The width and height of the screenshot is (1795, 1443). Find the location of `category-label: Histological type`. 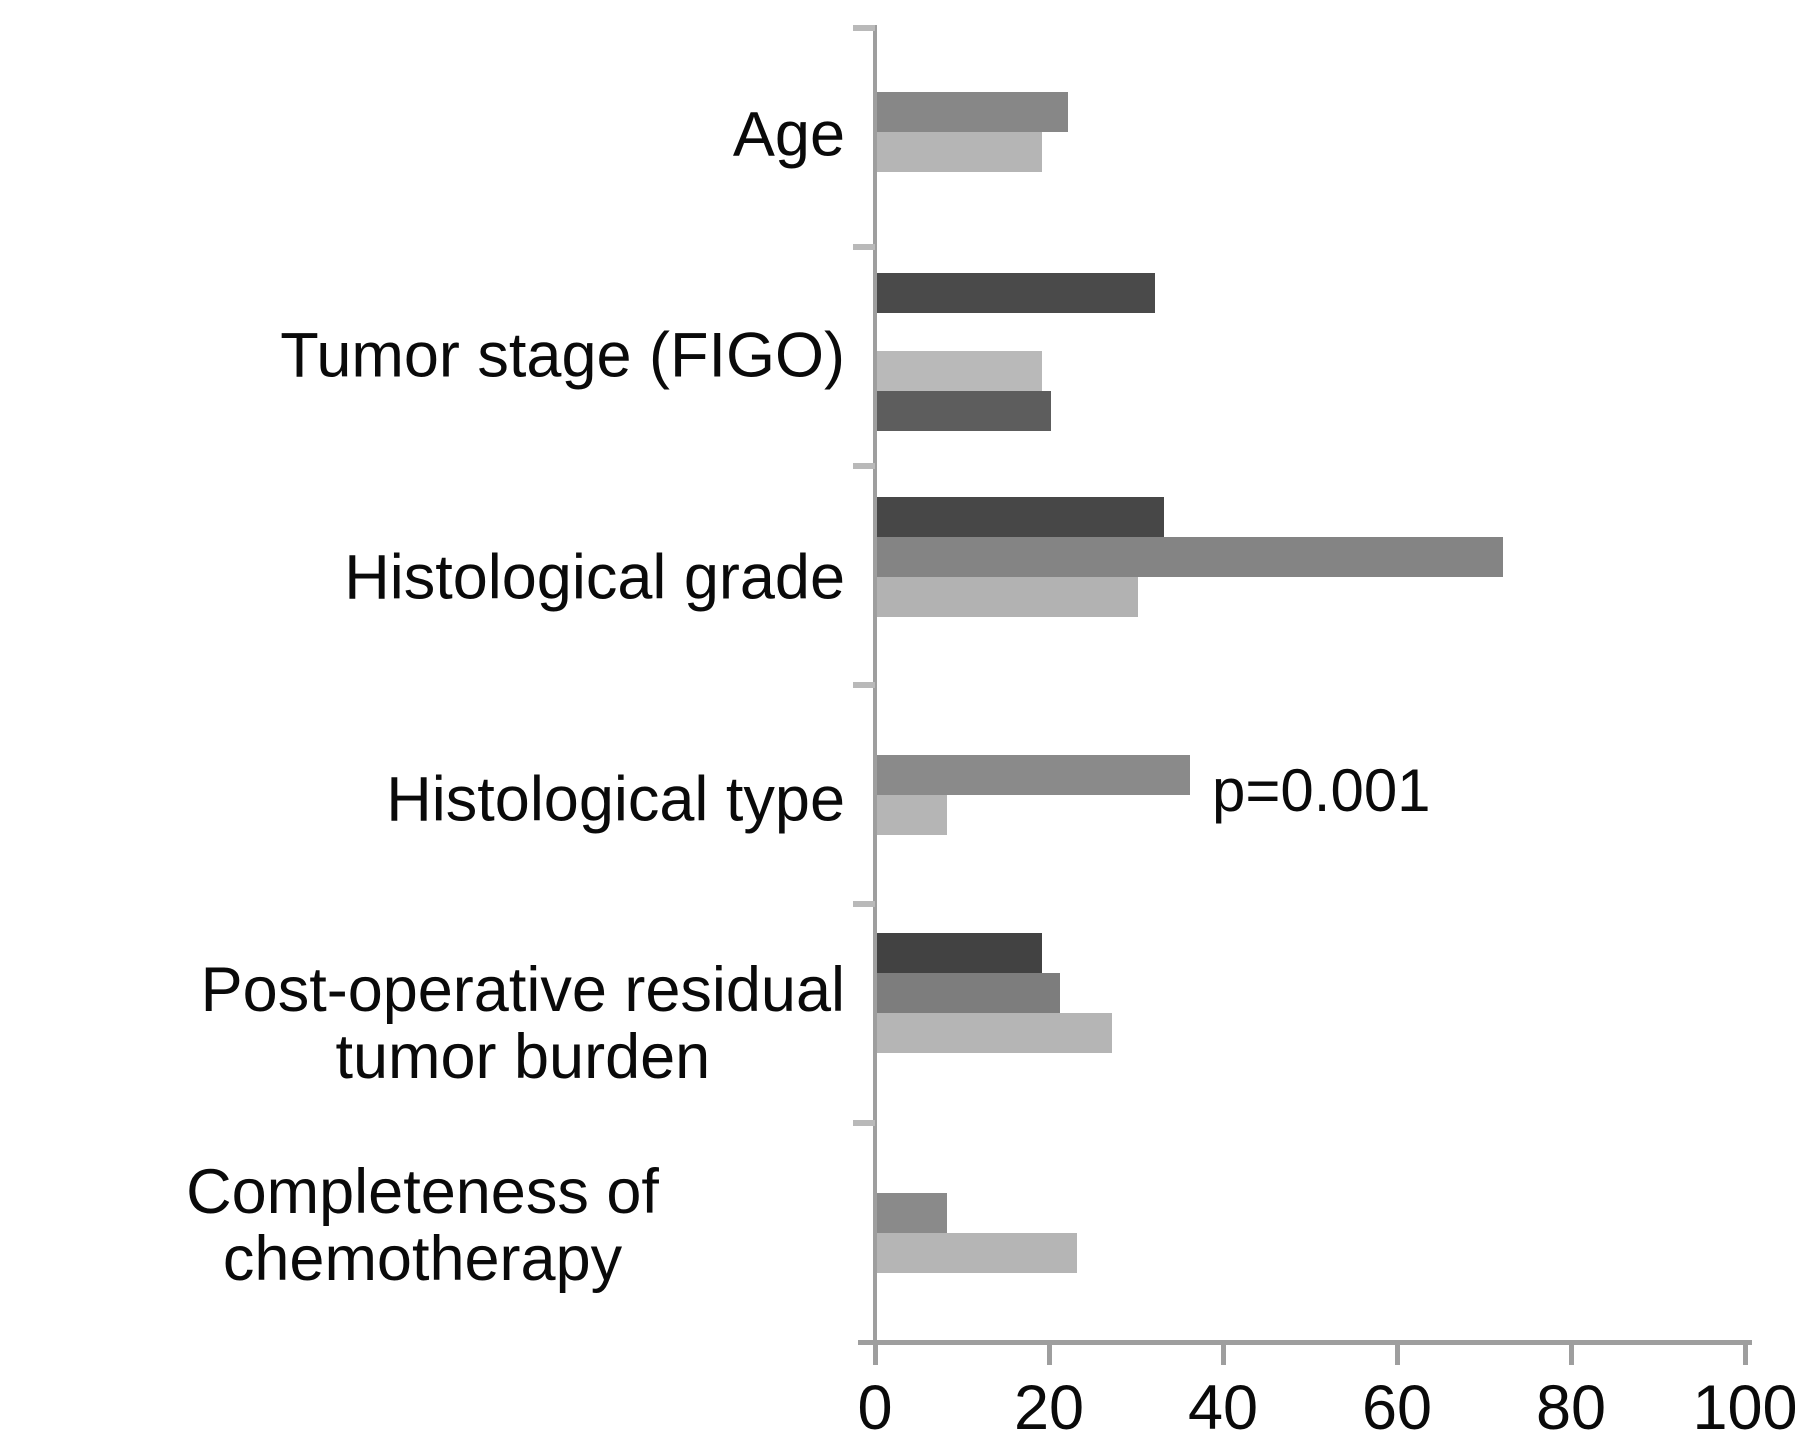

category-label: Histological type is located at coordinates (422, 799).